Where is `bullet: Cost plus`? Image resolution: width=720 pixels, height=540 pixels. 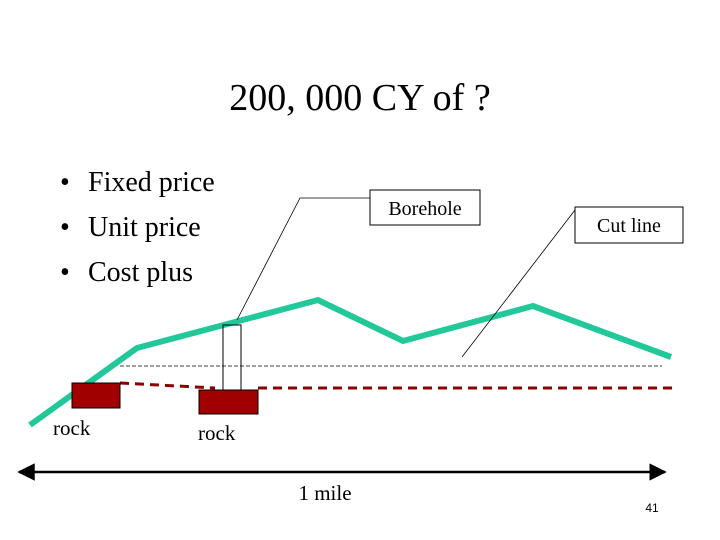 bullet: Cost plus is located at coordinates (140, 272).